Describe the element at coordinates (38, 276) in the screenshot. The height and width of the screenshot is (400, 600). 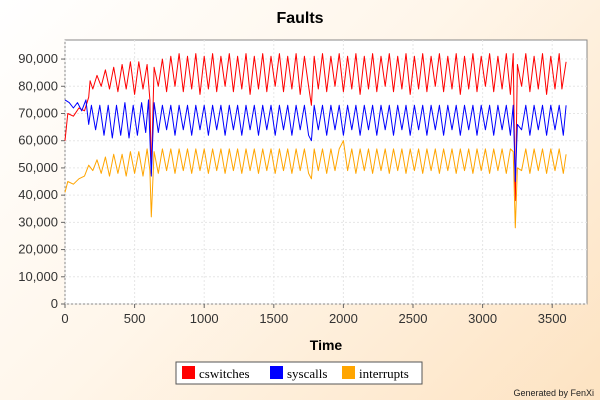
I see `y-tick-label: 10,000` at that location.